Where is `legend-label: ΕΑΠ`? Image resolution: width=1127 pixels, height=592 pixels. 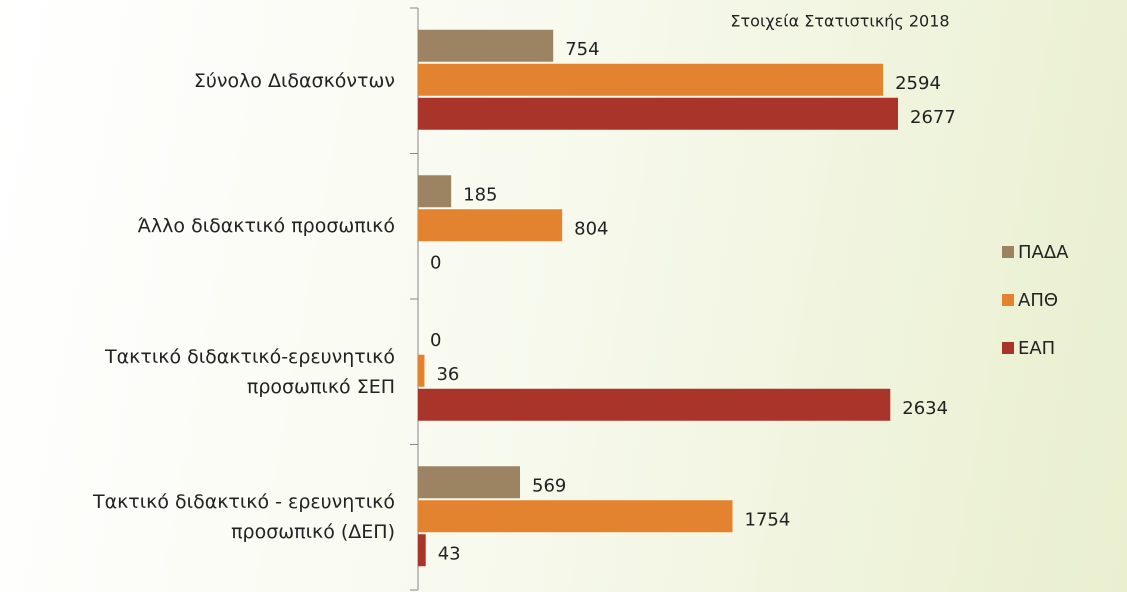
legend-label: ΕΑΠ is located at coordinates (1036, 348).